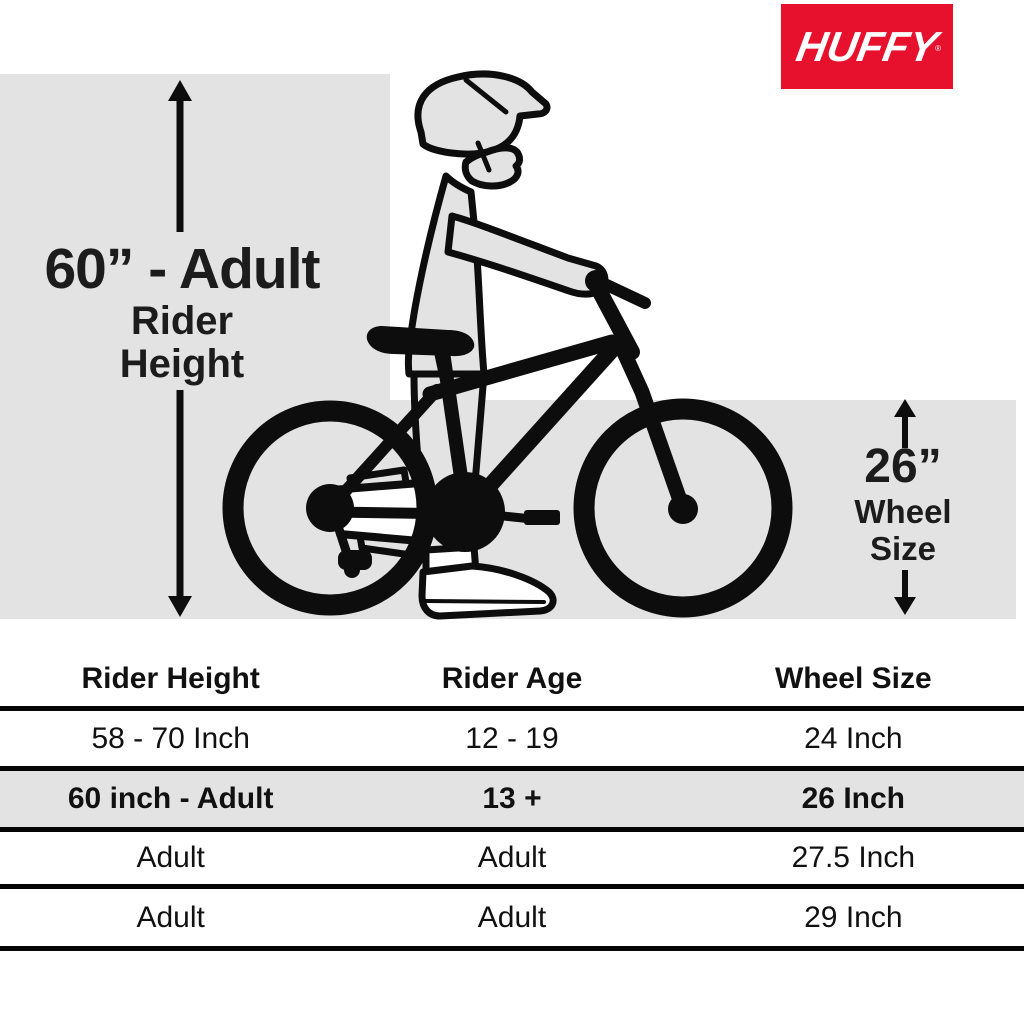  What do you see at coordinates (526, 255) in the screenshot?
I see `rider-arm` at bounding box center [526, 255].